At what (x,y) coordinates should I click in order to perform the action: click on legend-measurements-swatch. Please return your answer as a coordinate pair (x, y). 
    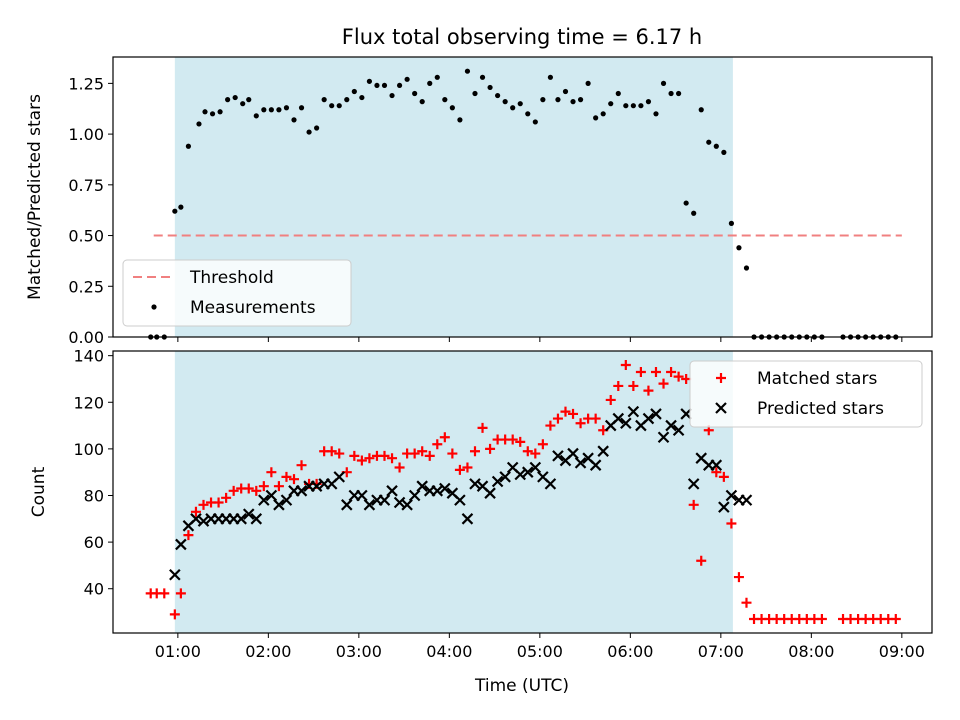
    Looking at the image, I should click on (154, 307).